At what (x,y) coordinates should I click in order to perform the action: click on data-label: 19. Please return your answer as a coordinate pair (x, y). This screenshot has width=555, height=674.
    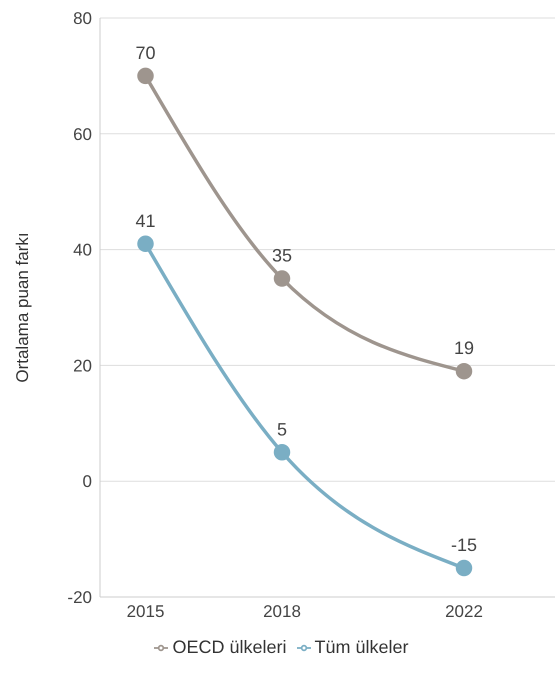
    Looking at the image, I should click on (464, 348).